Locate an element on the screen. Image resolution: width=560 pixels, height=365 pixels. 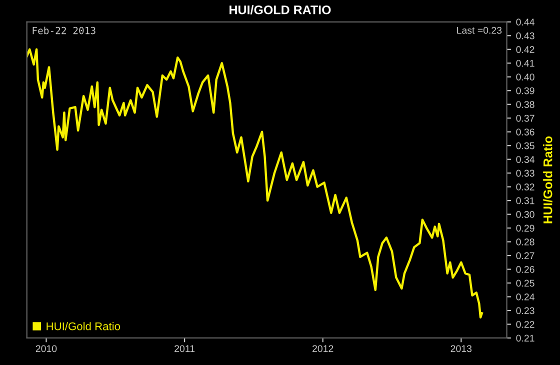
y2-tick-label: 0.30 is located at coordinates (525, 214).